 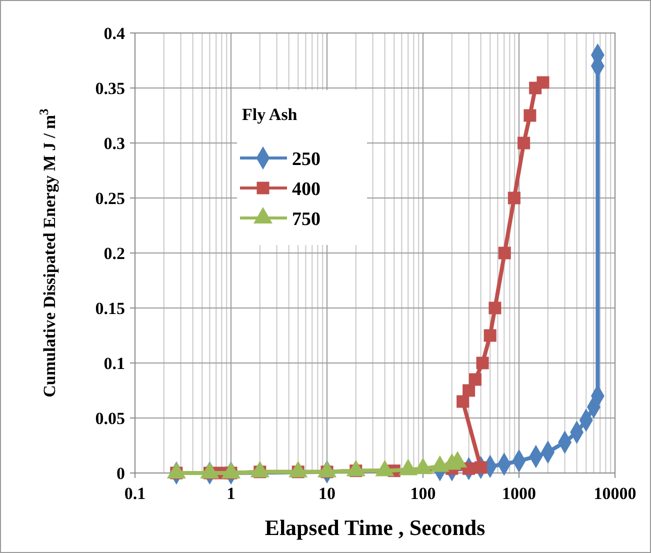 What do you see at coordinates (114, 363) in the screenshot?
I see `y-tick-label: 0.1` at bounding box center [114, 363].